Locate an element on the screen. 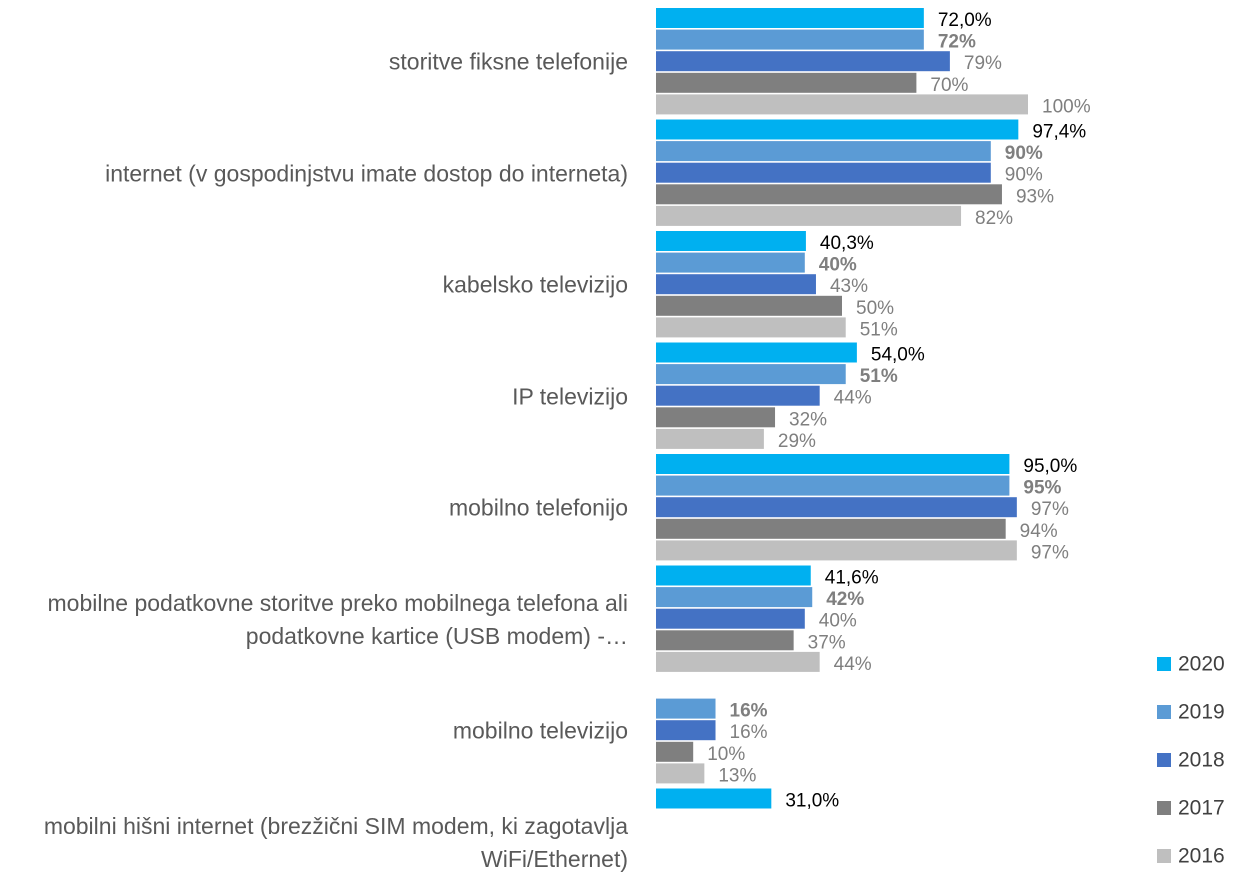 The width and height of the screenshot is (1237, 876). value-label: 97,4% is located at coordinates (1059, 132).